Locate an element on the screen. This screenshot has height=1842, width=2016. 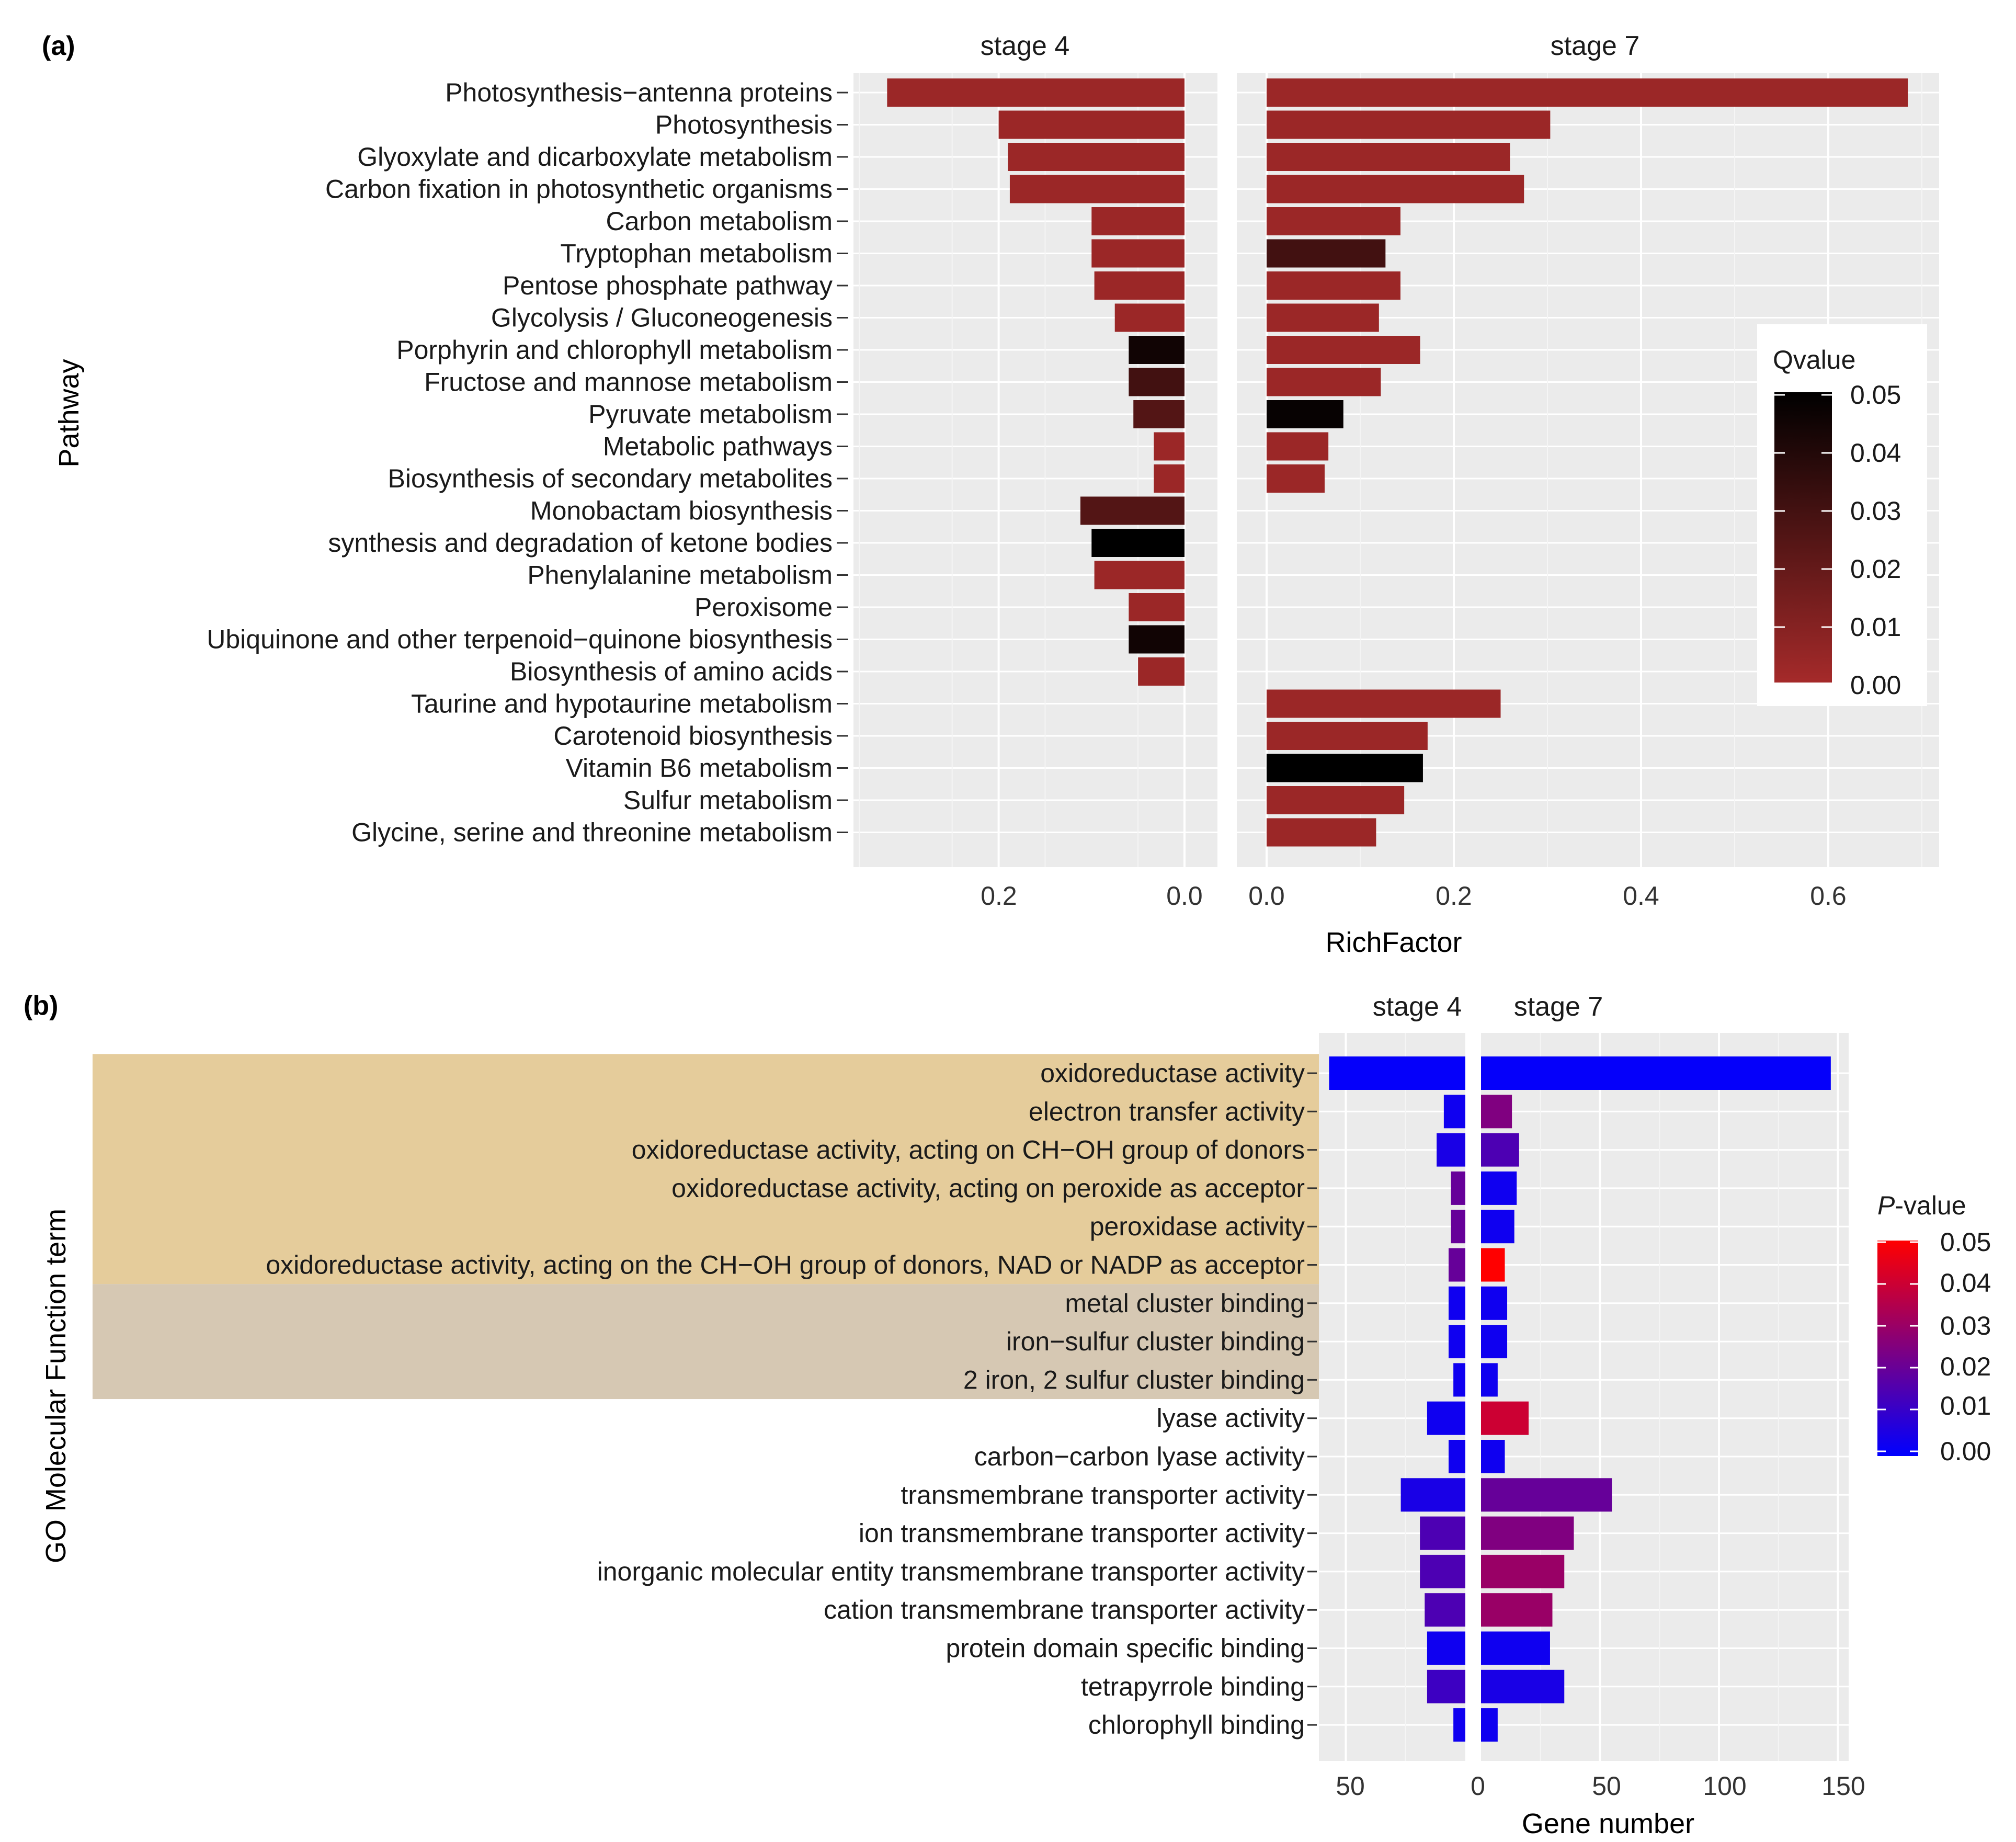
legend-pvalue-tick-0.01: 0.01 is located at coordinates (1965, 1405).